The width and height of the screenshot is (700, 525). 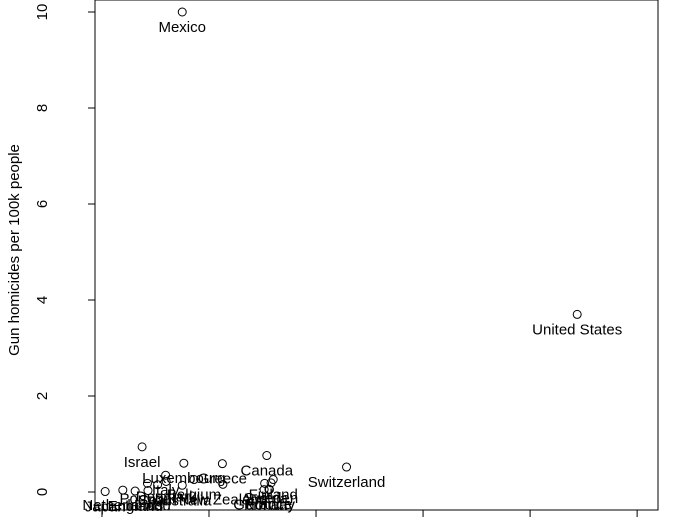 I want to click on point-label: Spain, so click(x=157, y=500).